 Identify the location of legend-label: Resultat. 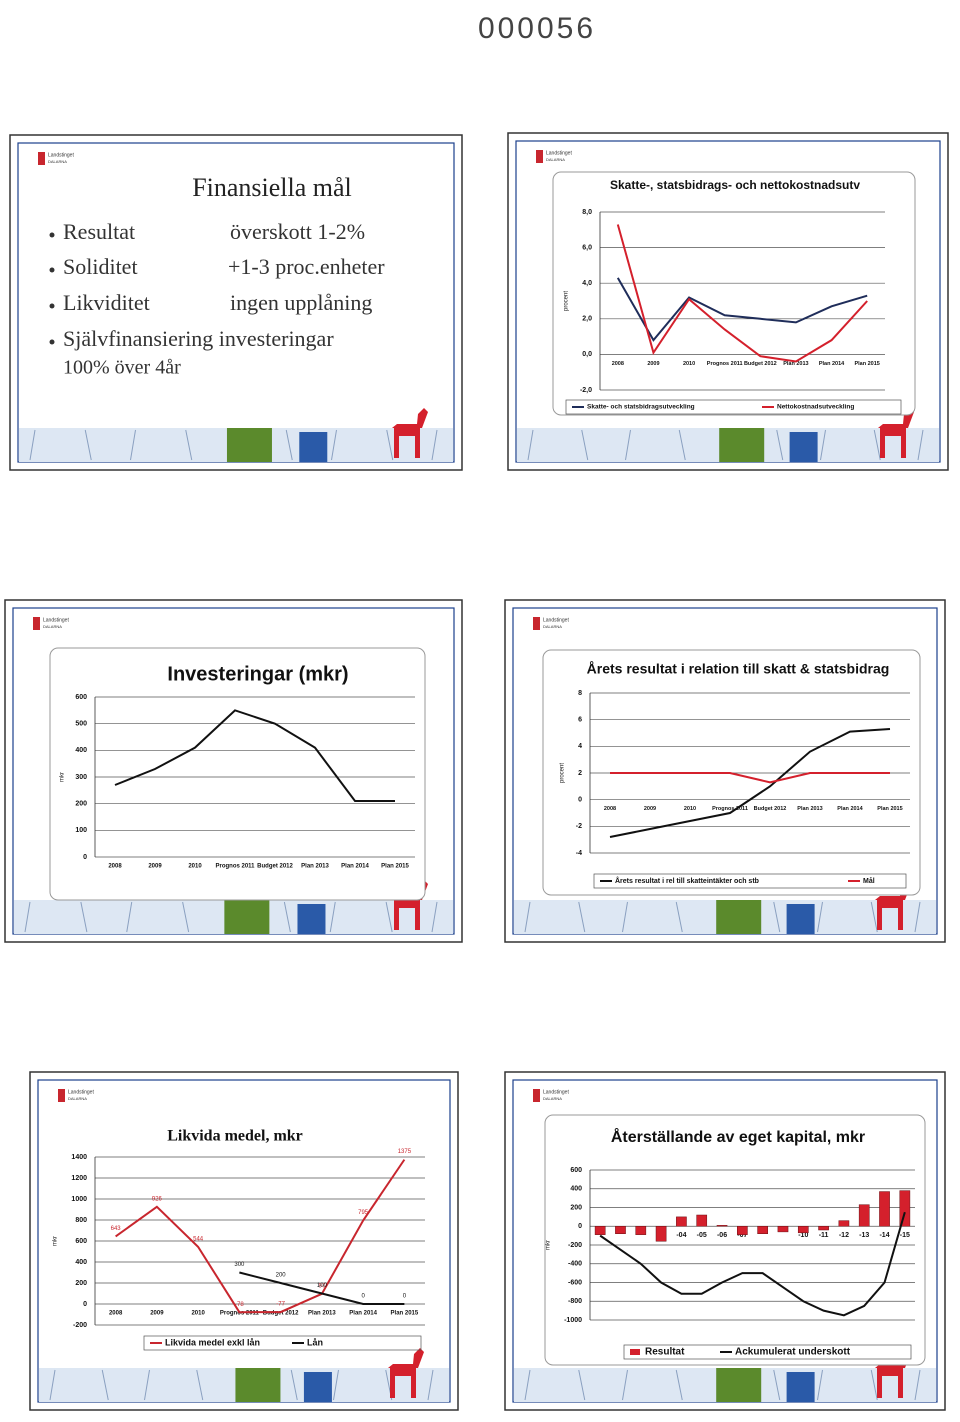
(665, 1352).